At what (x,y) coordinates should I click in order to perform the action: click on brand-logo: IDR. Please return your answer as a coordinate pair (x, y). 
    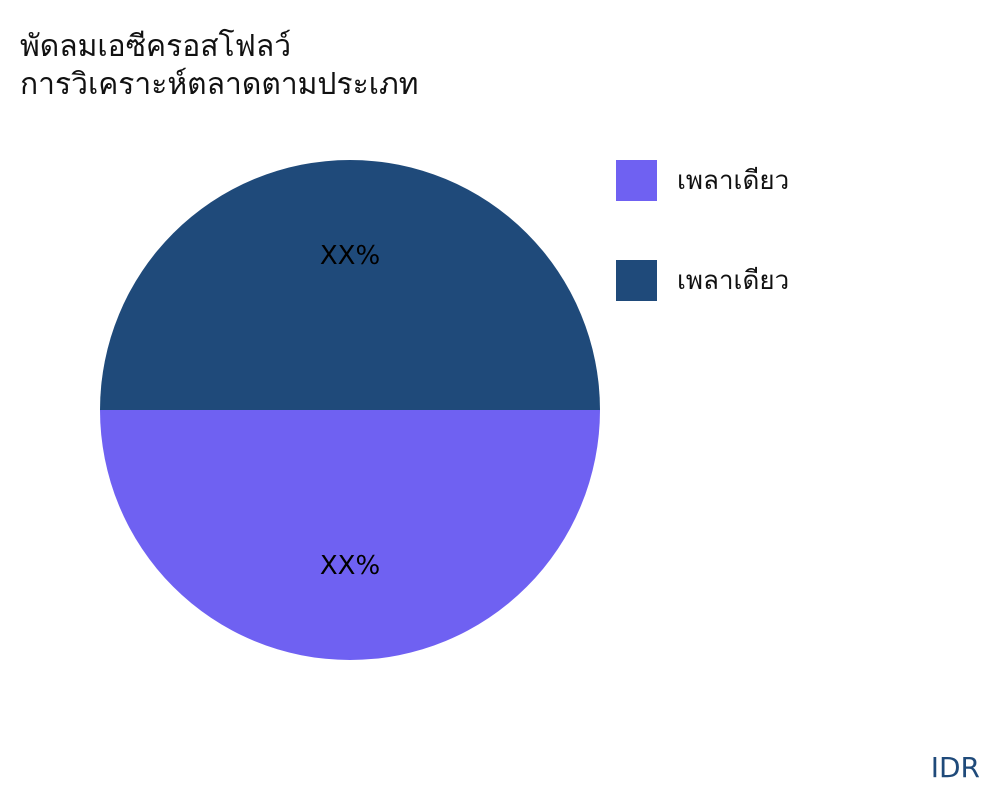
    Looking at the image, I should click on (955, 767).